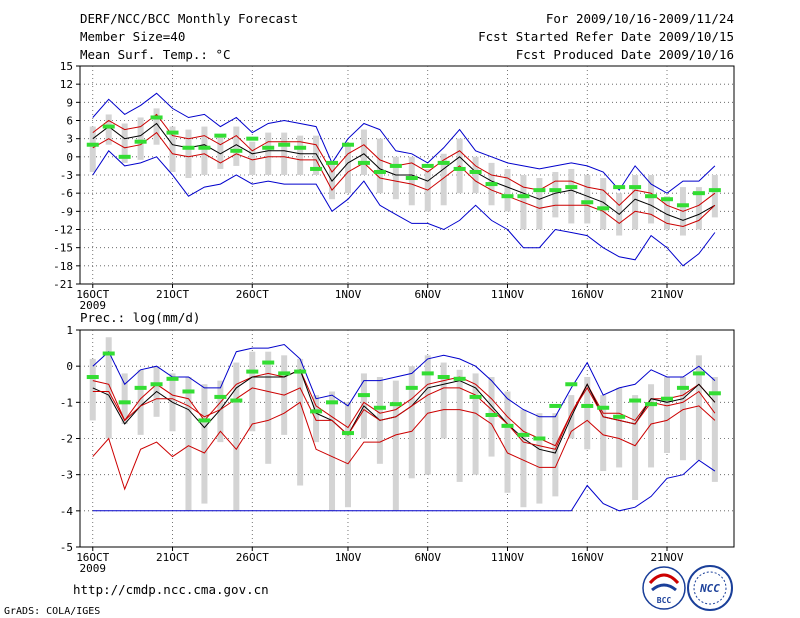  I want to click on forecast-period: For 2009/10/16-2009/11/24, so click(640, 18).